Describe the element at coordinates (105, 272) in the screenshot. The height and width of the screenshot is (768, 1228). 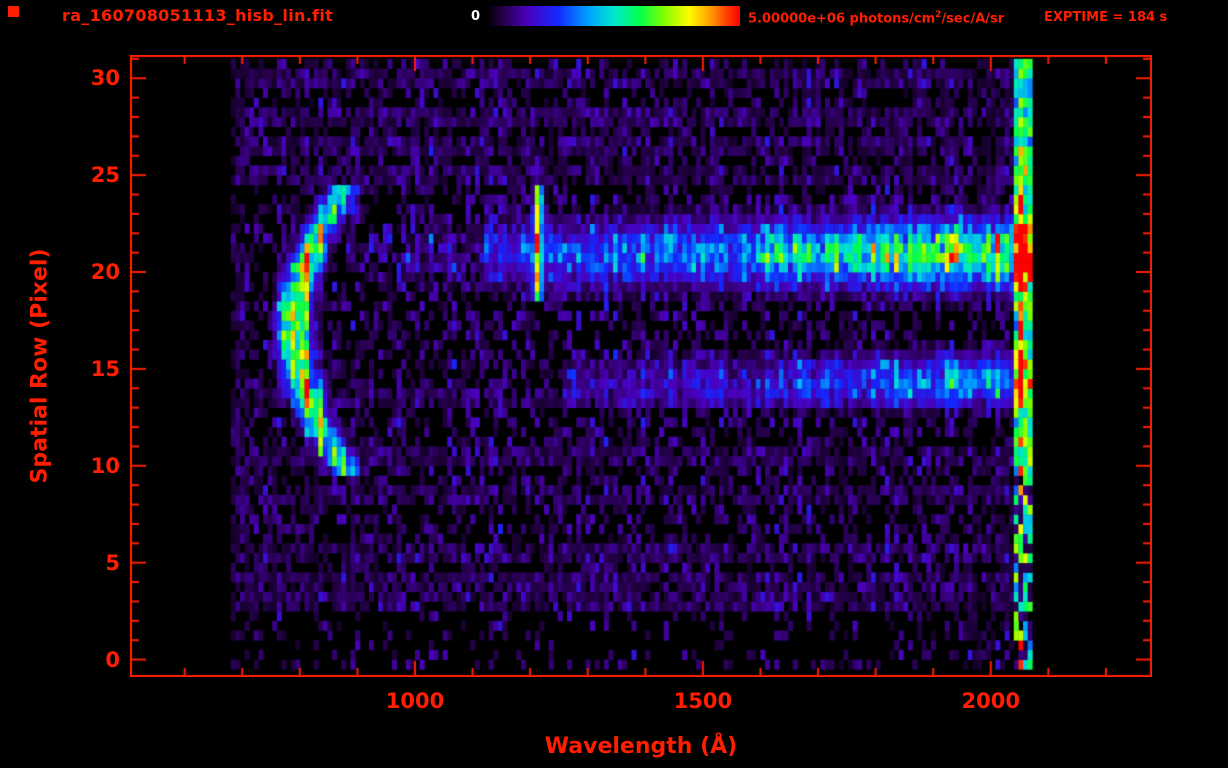
I see `y-tick-label: 20` at that location.